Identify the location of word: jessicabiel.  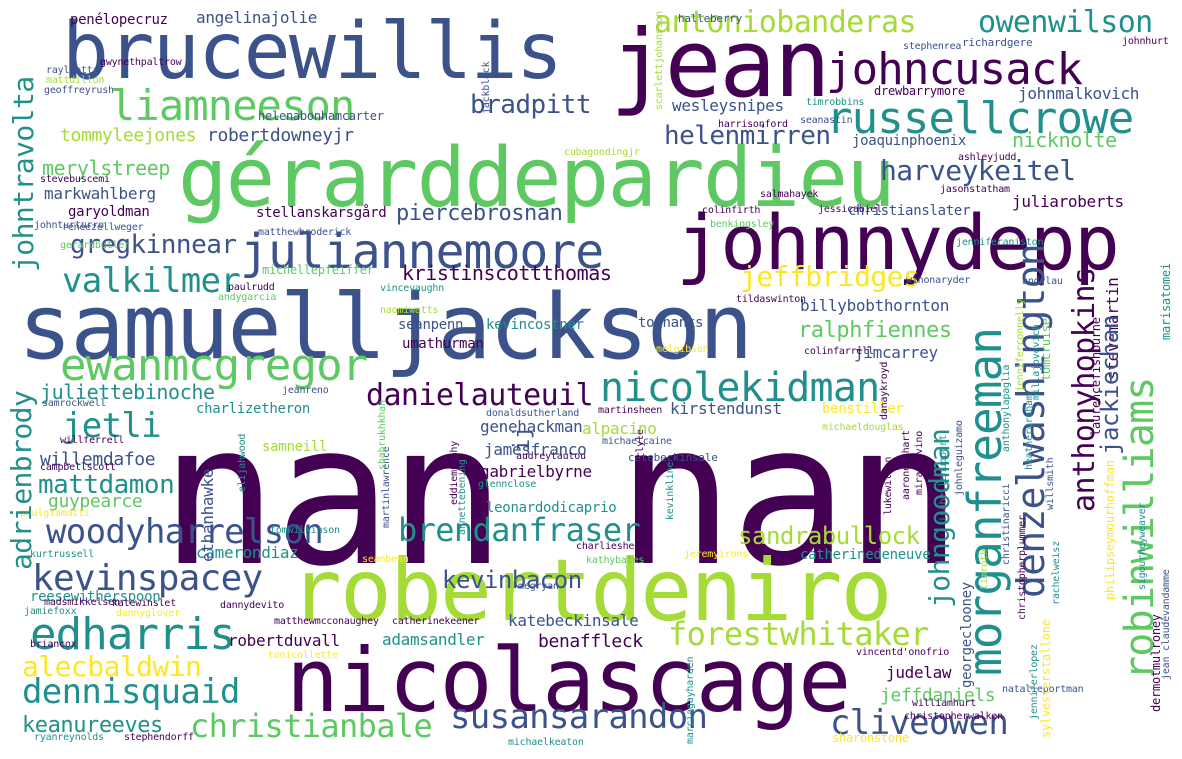
(850, 209).